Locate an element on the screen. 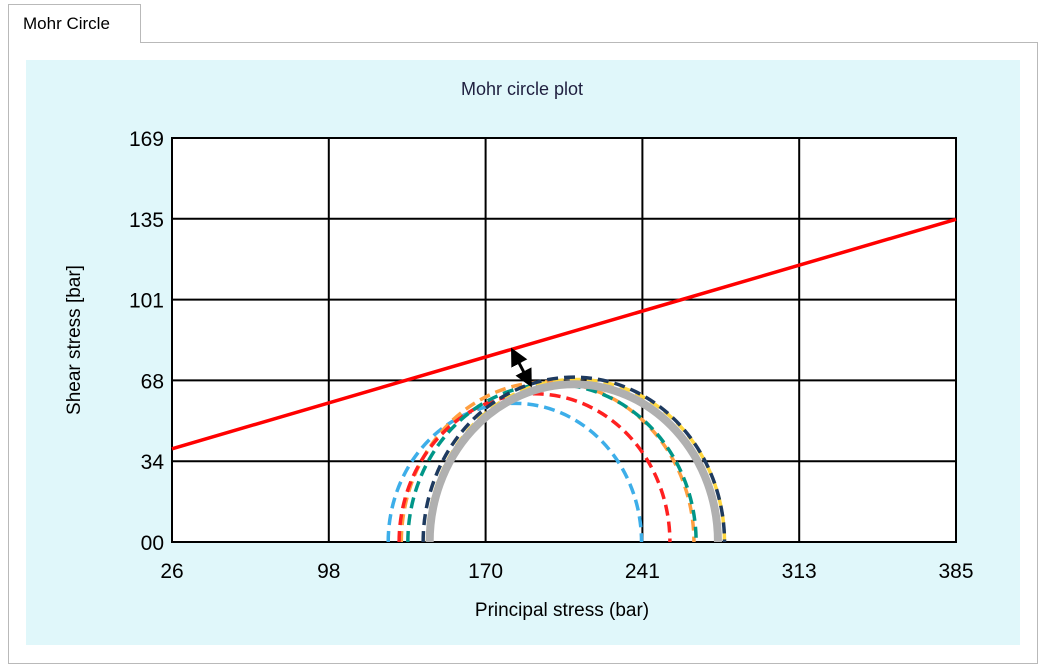 The height and width of the screenshot is (667, 1040). x-tick-label: 98 is located at coordinates (328, 571).